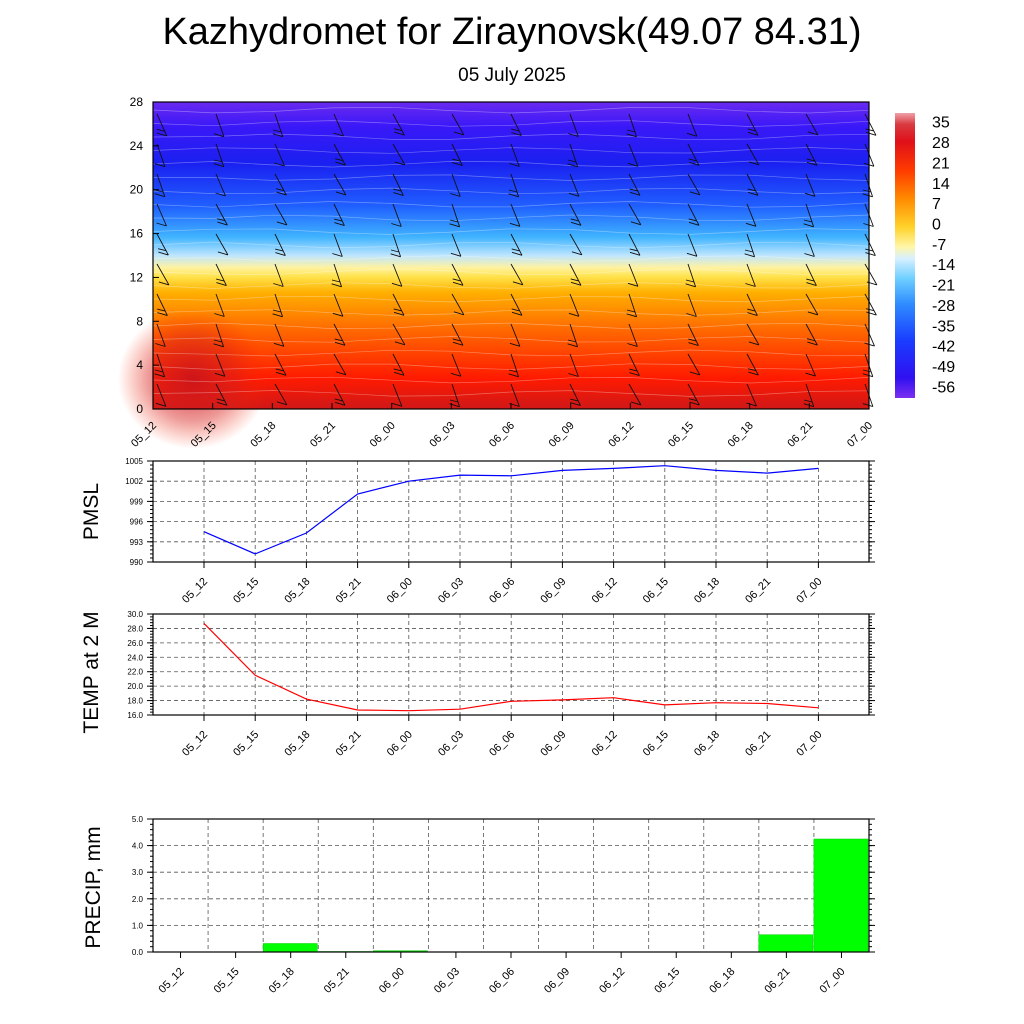  What do you see at coordinates (290, 948) in the screenshot?
I see `precip-bar` at bounding box center [290, 948].